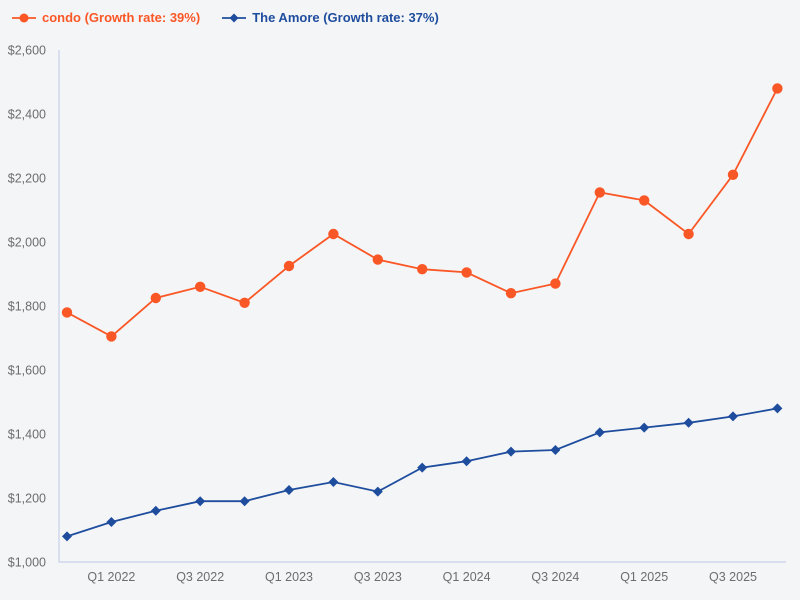 The image size is (800, 600). What do you see at coordinates (234, 17) in the screenshot?
I see `amore-series-marker-icon` at bounding box center [234, 17].